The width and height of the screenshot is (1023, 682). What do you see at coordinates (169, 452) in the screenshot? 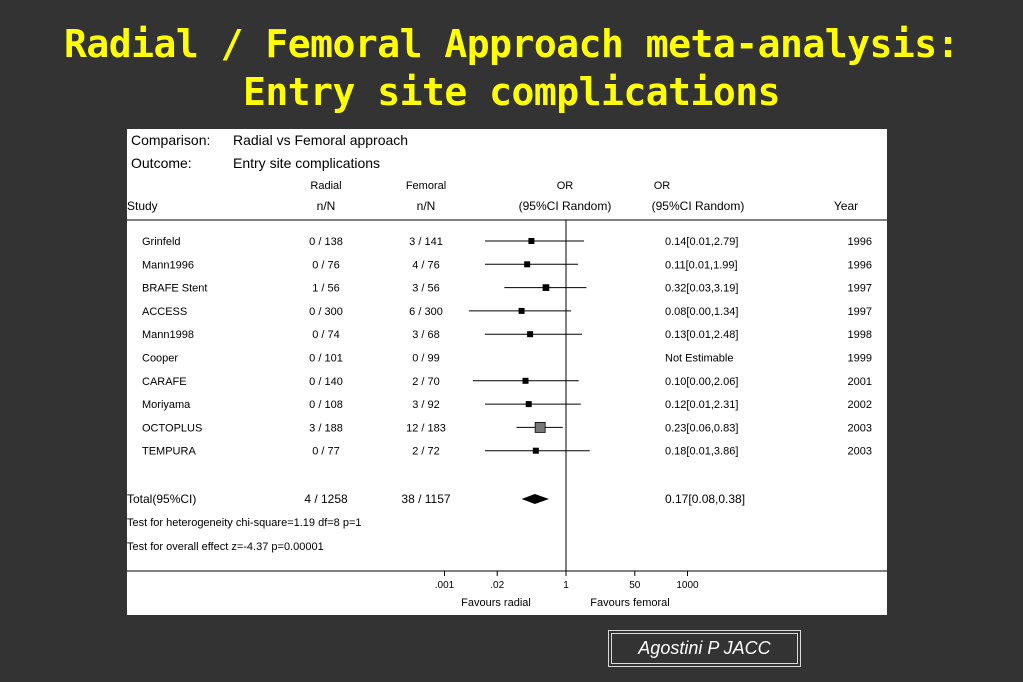
I see `study-name: TEMPURA` at bounding box center [169, 452].